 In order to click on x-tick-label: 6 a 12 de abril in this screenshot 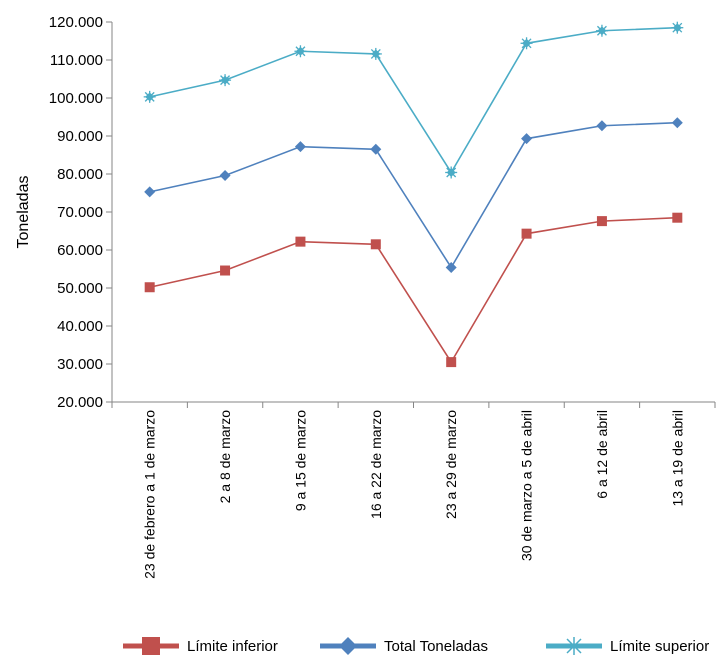, I will do `click(602, 454)`.